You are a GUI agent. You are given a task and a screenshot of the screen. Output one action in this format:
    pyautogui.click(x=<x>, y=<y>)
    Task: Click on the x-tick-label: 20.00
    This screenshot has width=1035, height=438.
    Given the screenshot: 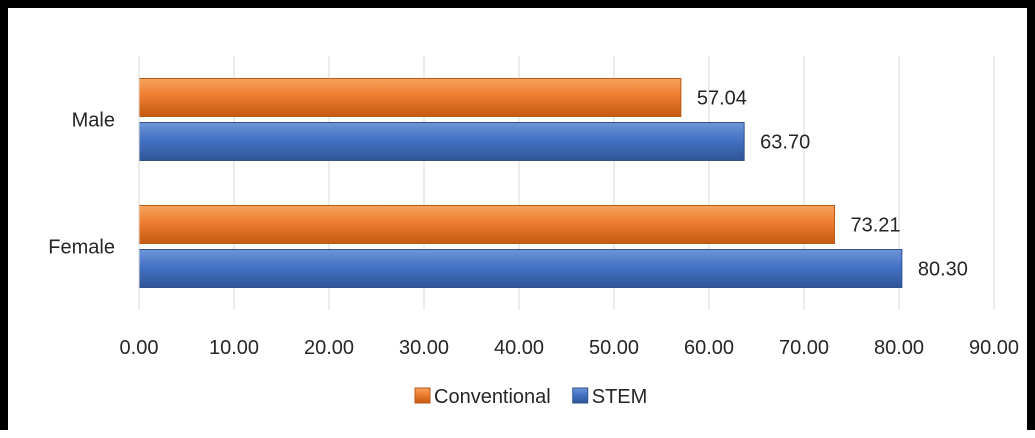 What is the action you would take?
    pyautogui.click(x=329, y=348)
    